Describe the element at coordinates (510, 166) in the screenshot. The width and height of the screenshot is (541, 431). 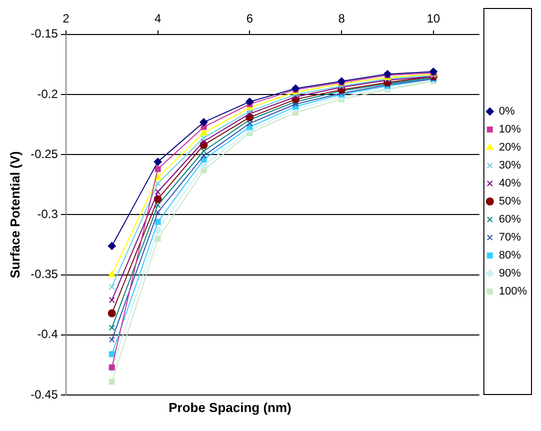
I see `legend-label: 30%` at that location.